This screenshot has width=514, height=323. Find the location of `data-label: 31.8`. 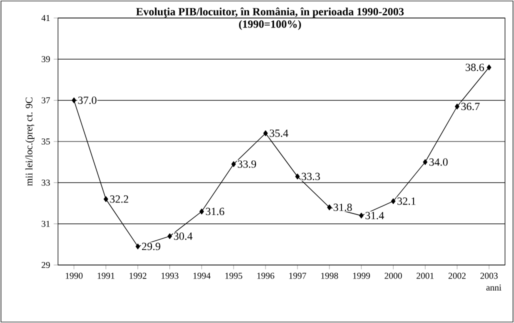

data-label: 31.8 is located at coordinates (343, 208).